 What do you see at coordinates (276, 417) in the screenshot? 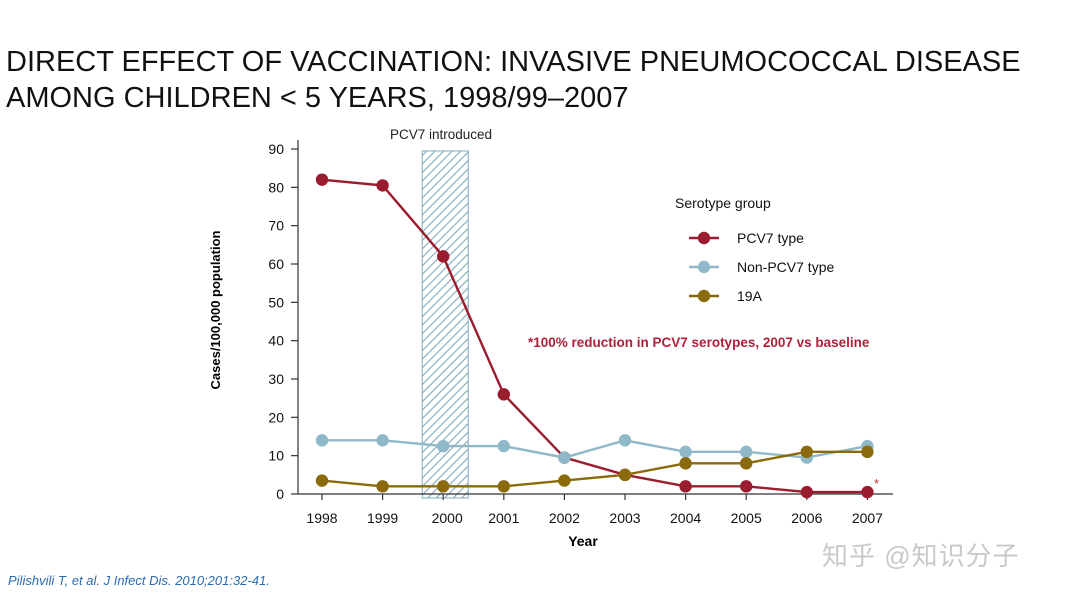
I see `y-tick-label: 20` at bounding box center [276, 417].